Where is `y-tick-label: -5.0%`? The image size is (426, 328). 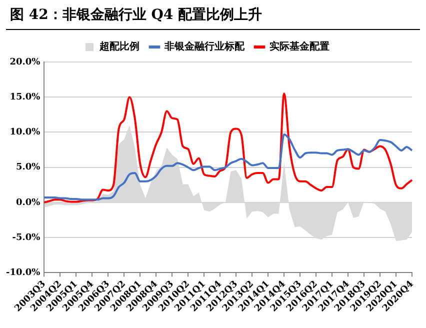
y-tick-label: -5.0% is located at coordinates (26, 237).